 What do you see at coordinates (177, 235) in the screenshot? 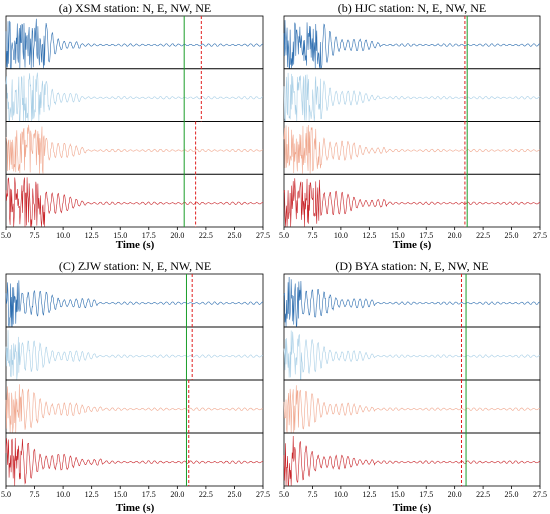
I see `panel-a-xtick-label: 20.0` at bounding box center [177, 235].